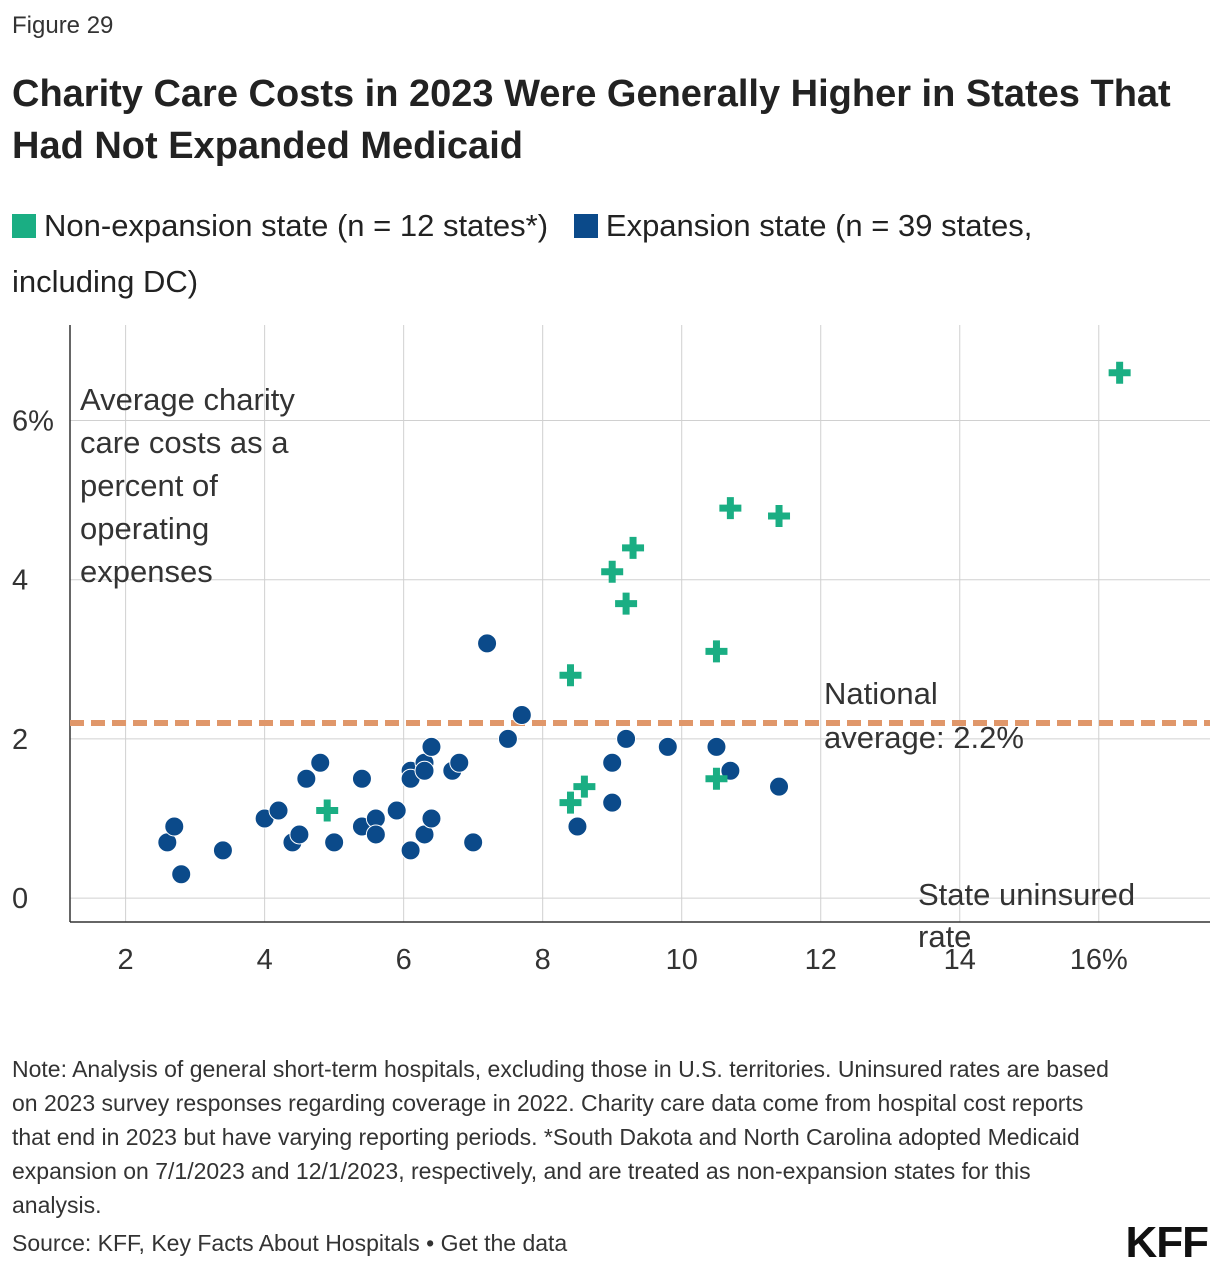 Image resolution: width=1220 pixels, height=1274 pixels. What do you see at coordinates (20, 740) in the screenshot?
I see `y-tick-label: 2` at bounding box center [20, 740].